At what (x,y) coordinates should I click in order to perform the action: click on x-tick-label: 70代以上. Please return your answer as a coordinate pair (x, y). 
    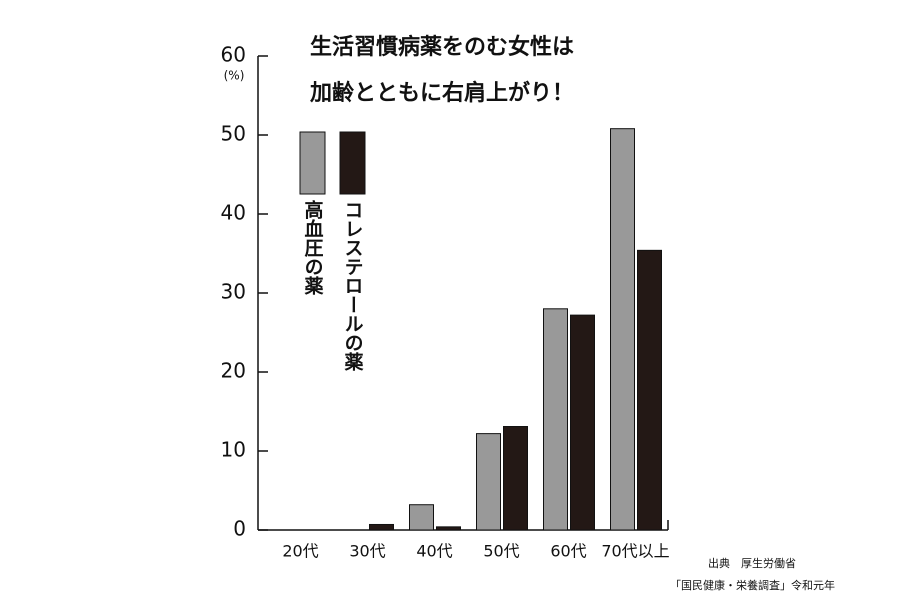
    Looking at the image, I should click on (635, 551).